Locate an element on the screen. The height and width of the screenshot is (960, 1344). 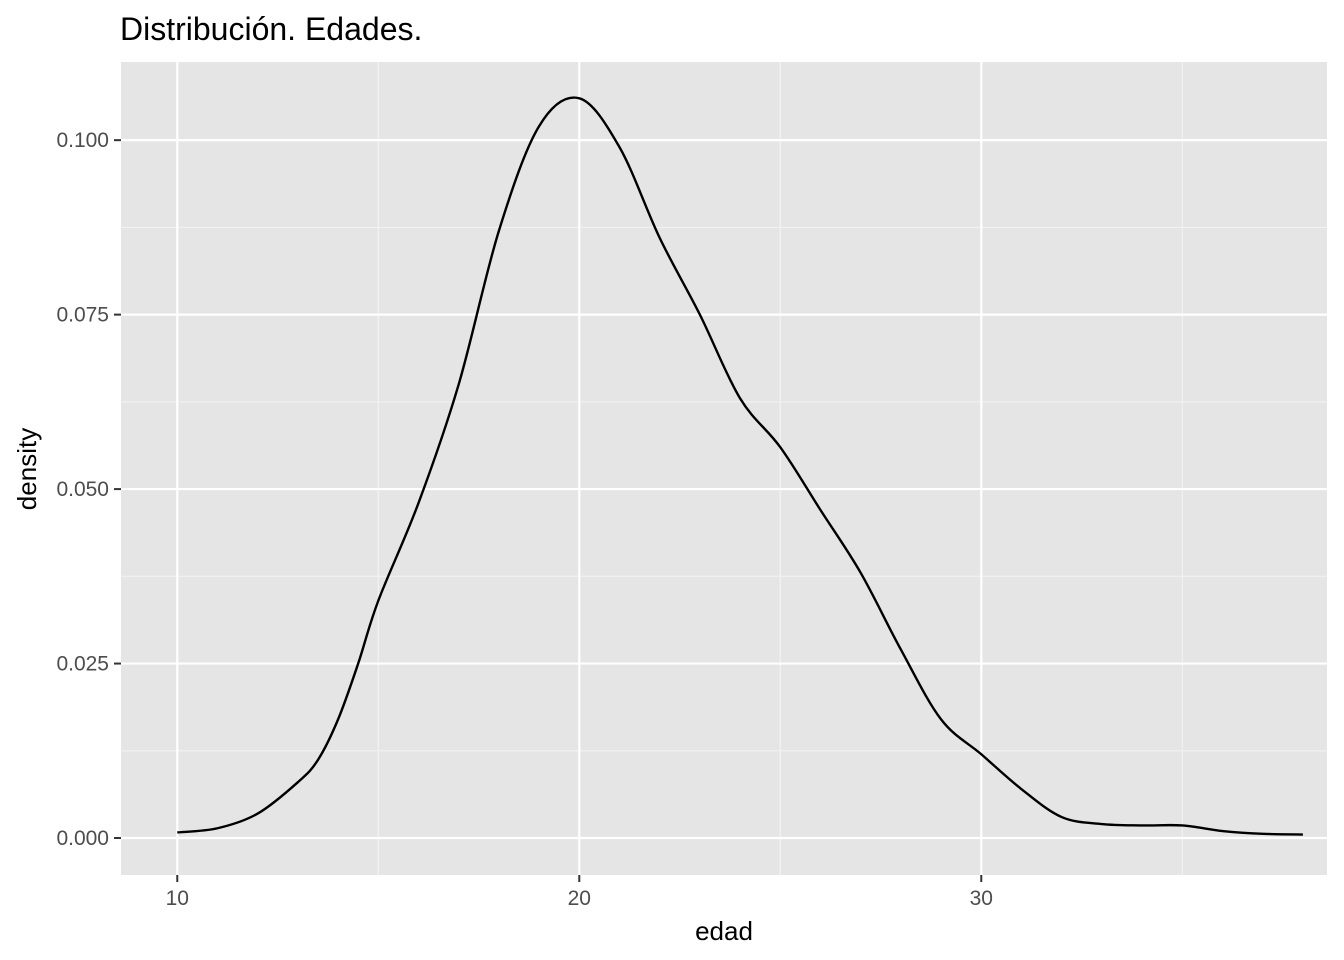
y-axis-title: density is located at coordinates (27, 469).